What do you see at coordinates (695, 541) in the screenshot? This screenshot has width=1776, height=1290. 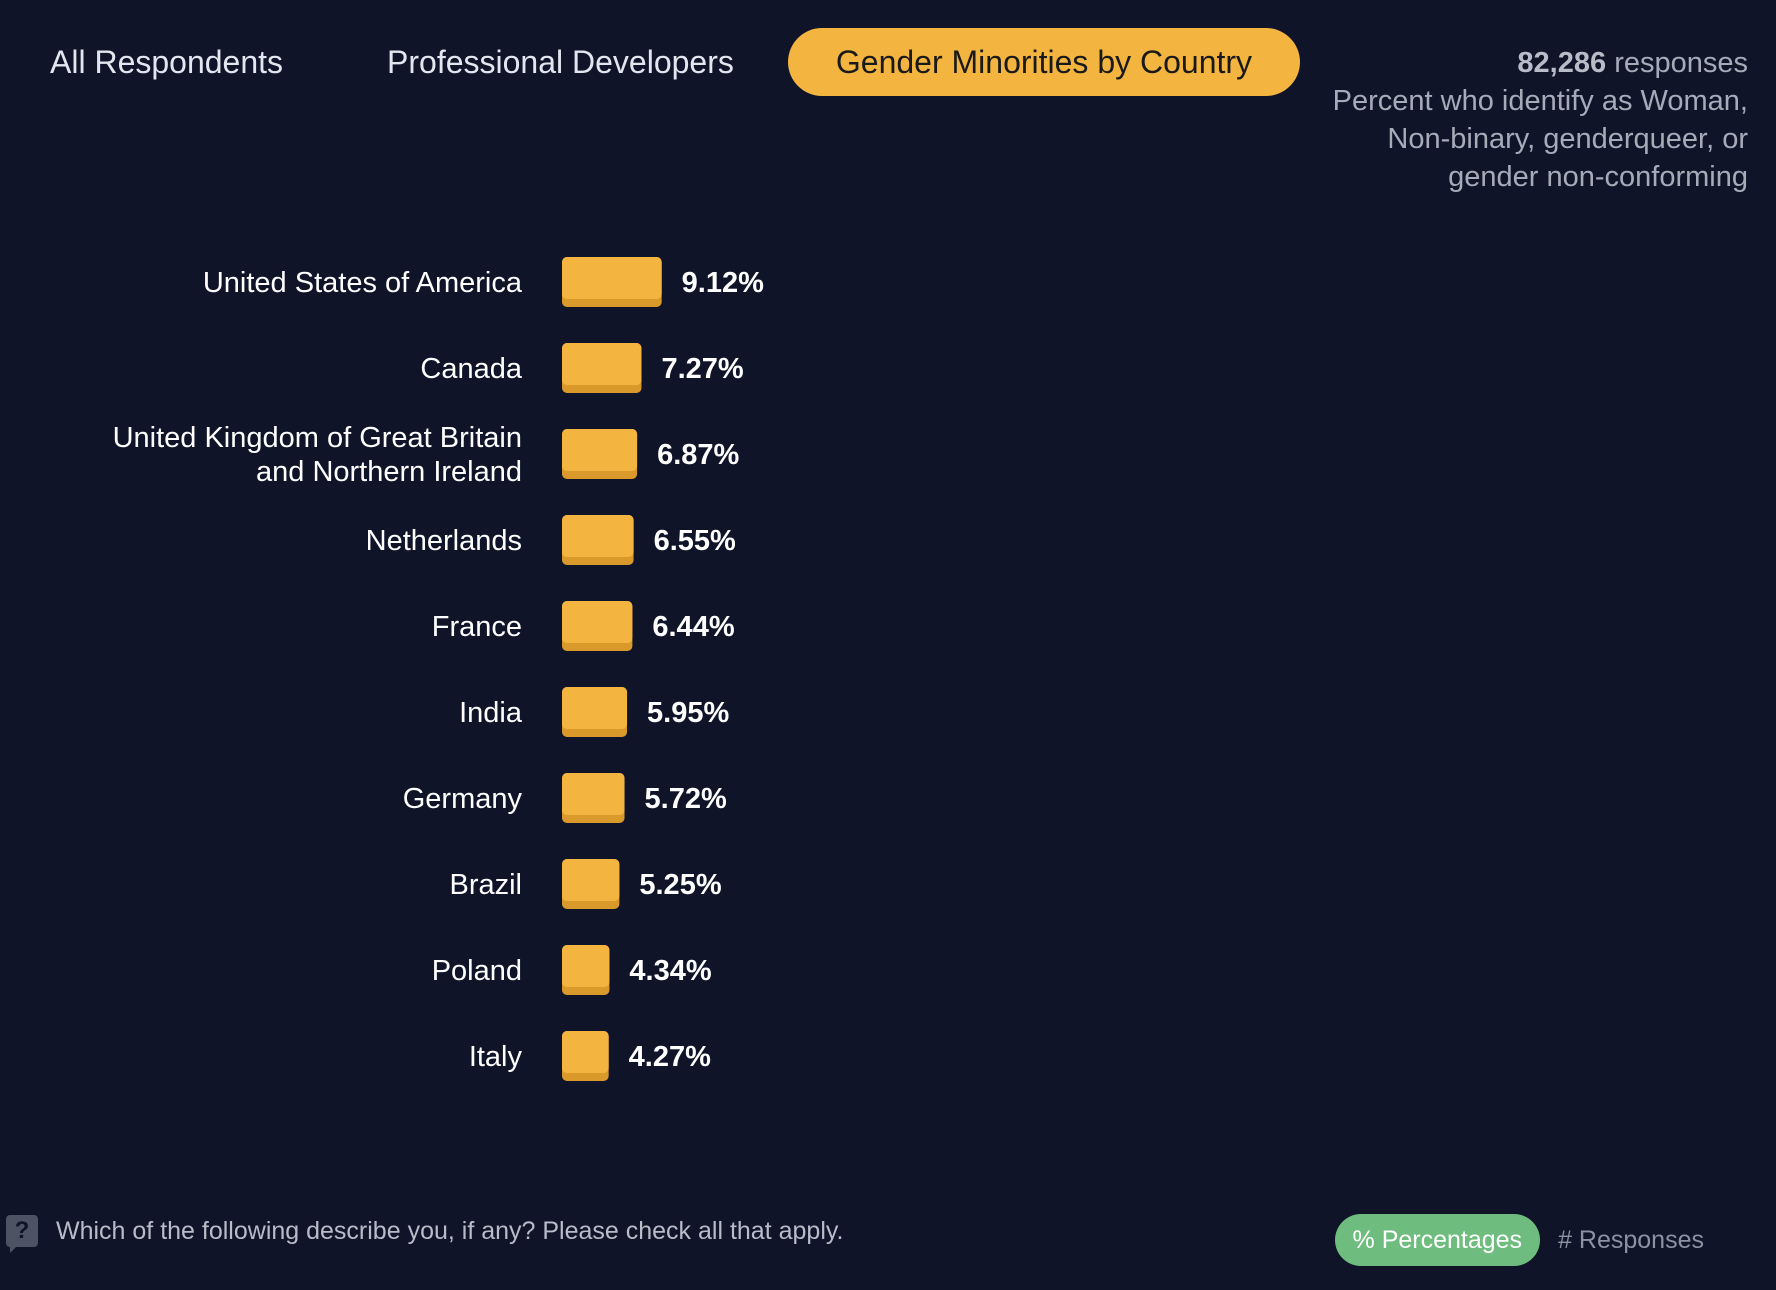 I see `value-label: 6.55%` at bounding box center [695, 541].